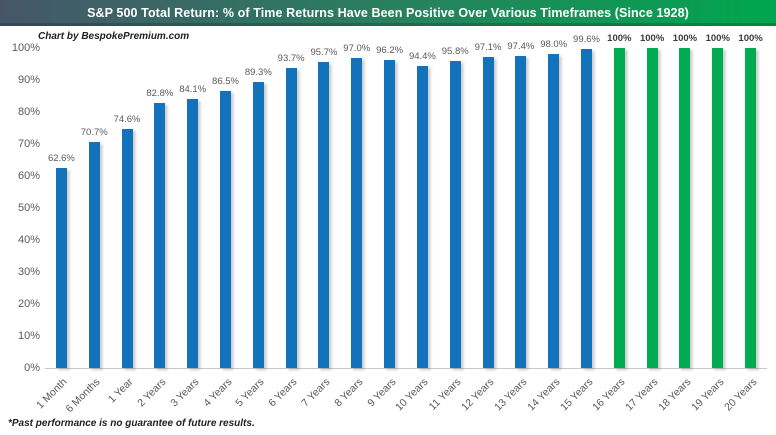 The height and width of the screenshot is (435, 776). What do you see at coordinates (291, 59) in the screenshot?
I see `bar-value-label: 93.7%` at bounding box center [291, 59].